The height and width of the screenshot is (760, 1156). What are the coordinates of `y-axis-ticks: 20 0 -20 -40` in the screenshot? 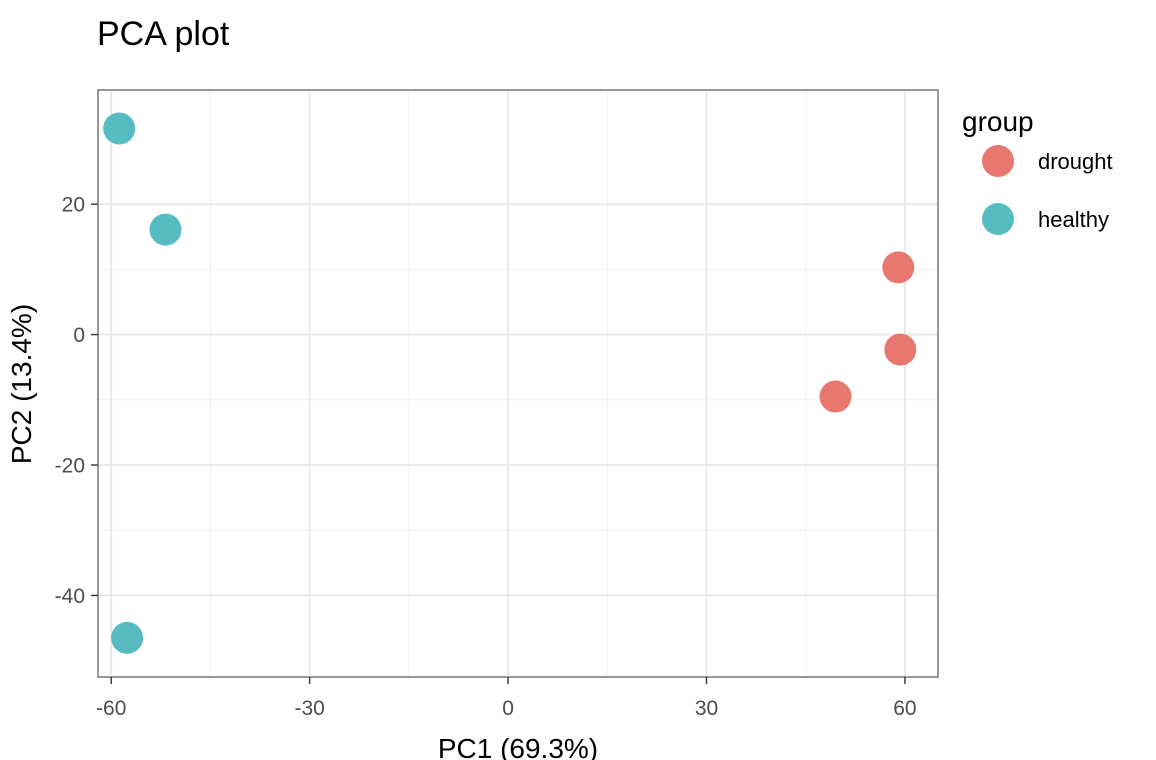 It's located at (76, 401).